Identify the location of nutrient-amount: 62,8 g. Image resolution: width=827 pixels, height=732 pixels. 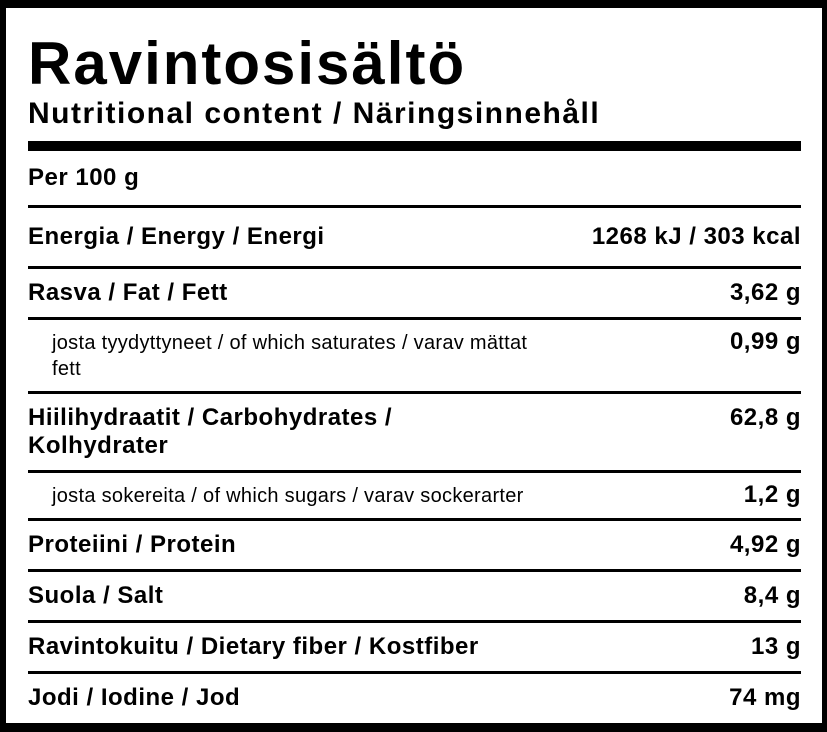
(765, 417).